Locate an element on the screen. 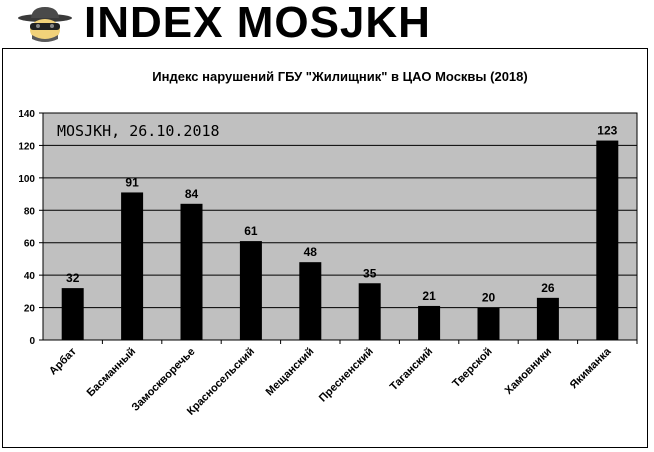 The width and height of the screenshot is (654, 452). y-tick-label: 40 is located at coordinates (30, 276).